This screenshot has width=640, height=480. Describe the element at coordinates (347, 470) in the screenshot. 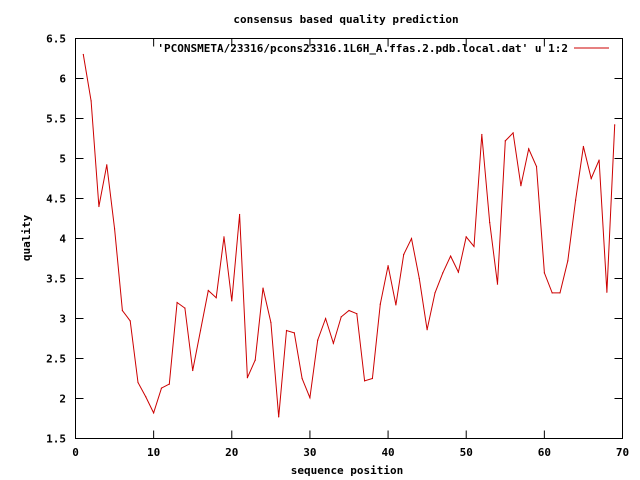

I see `x-axis-label: sequence position` at that location.